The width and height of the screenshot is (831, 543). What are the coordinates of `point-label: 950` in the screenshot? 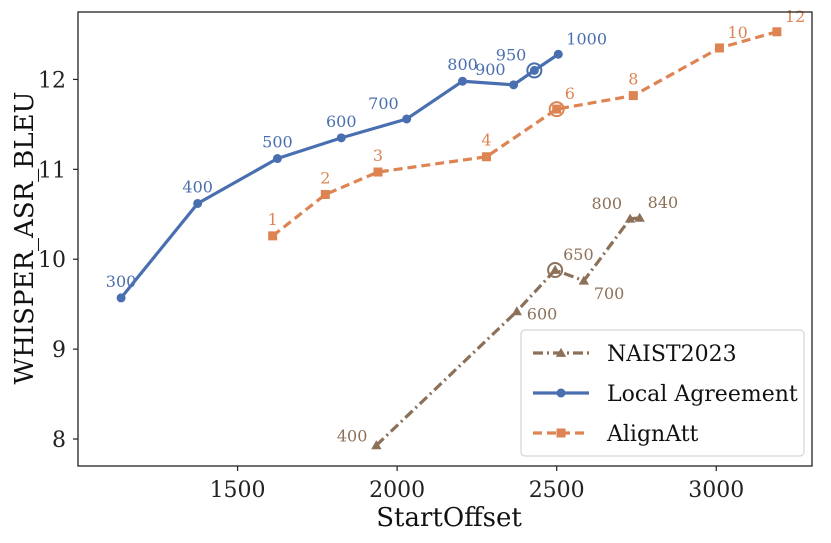 It's located at (511, 54).